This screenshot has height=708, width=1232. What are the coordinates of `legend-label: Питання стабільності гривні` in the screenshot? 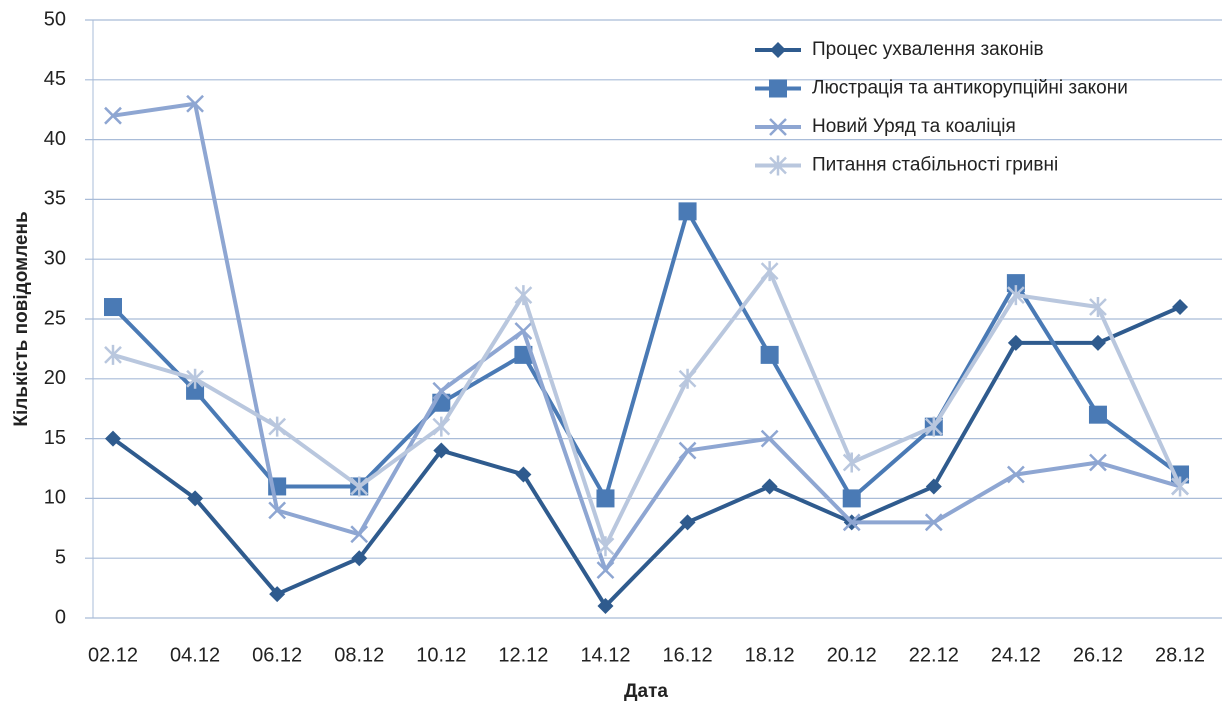 It's located at (935, 165).